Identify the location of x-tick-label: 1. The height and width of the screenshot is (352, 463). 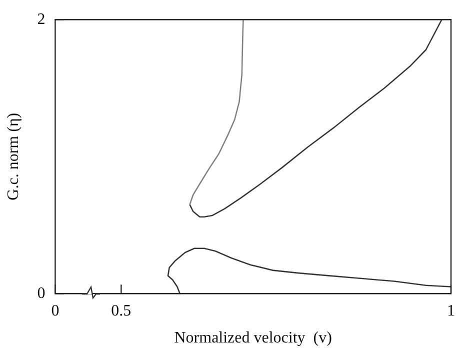
(451, 311).